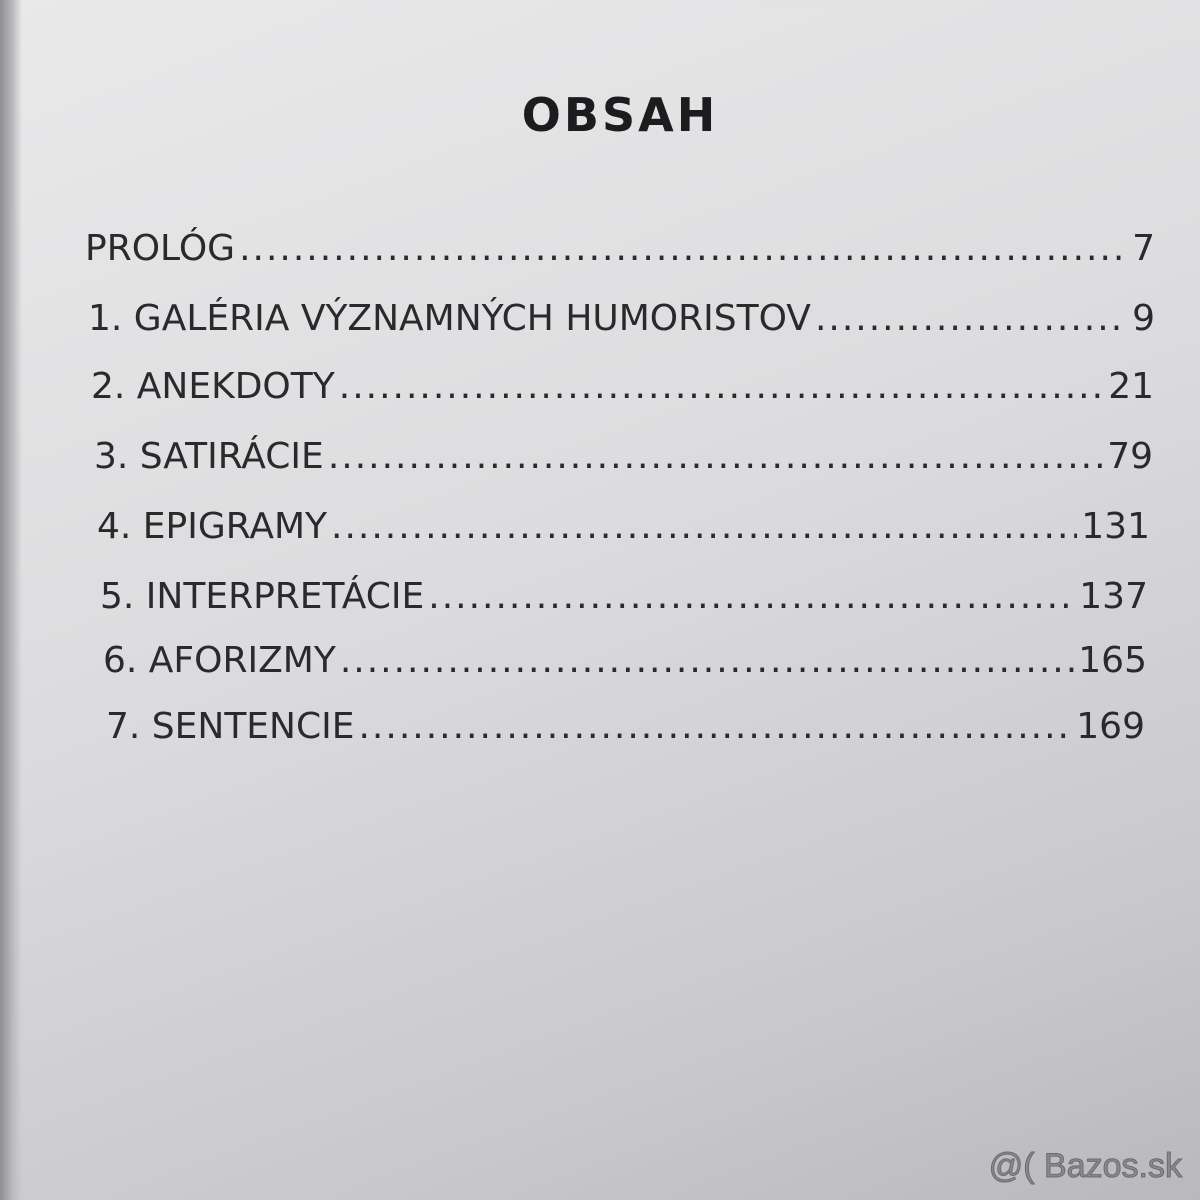  I want to click on toc-label: 5. INTERPRETÁCIE, so click(262, 596).